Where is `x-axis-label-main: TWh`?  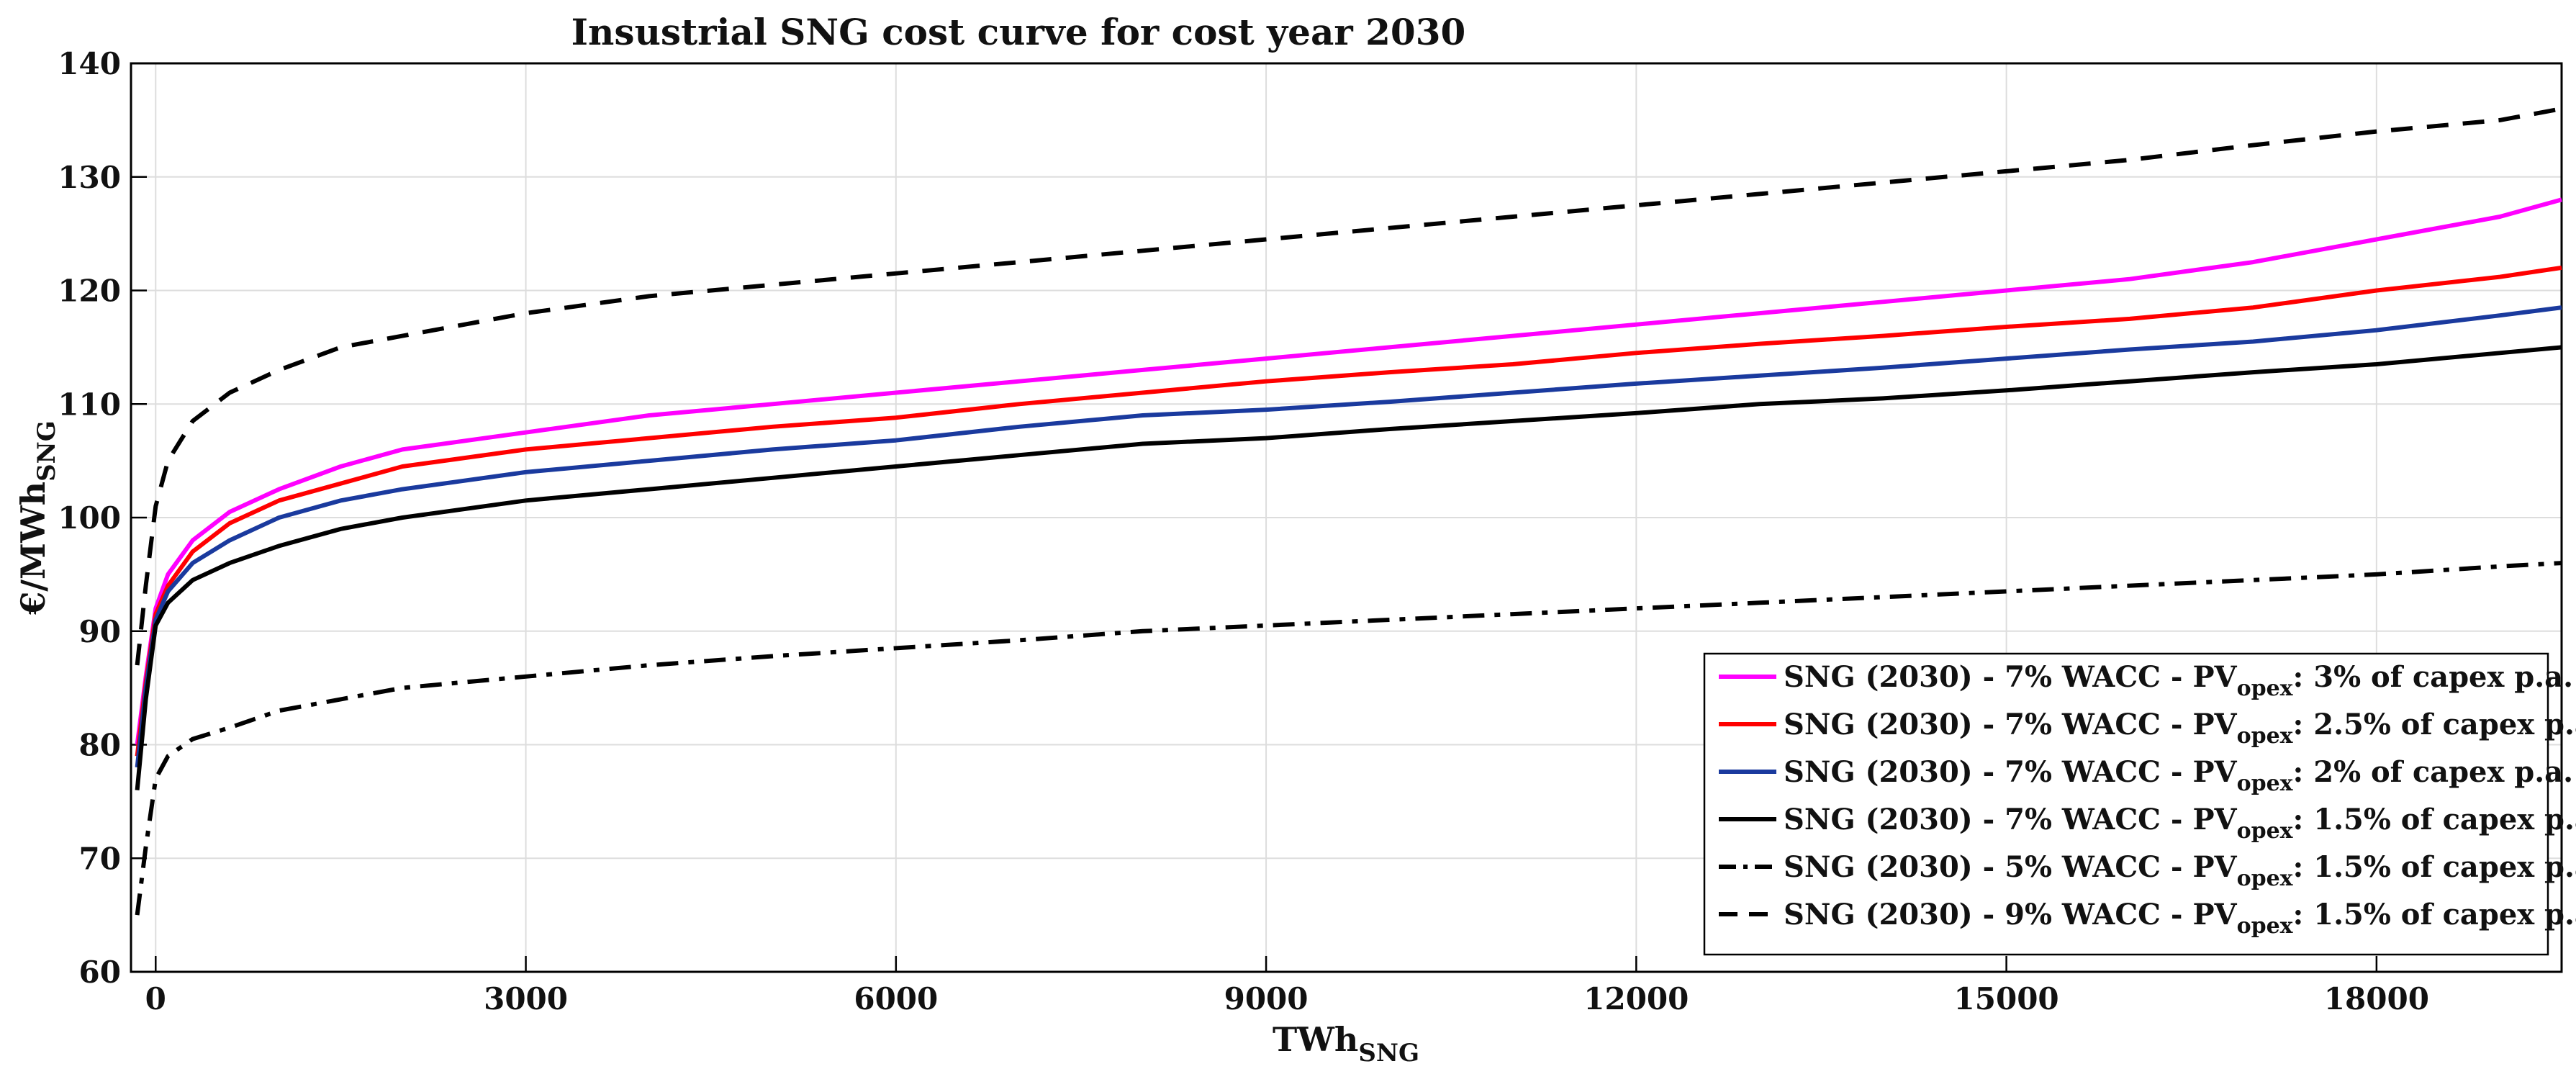
x-axis-label-main: TWh is located at coordinates (1315, 1039).